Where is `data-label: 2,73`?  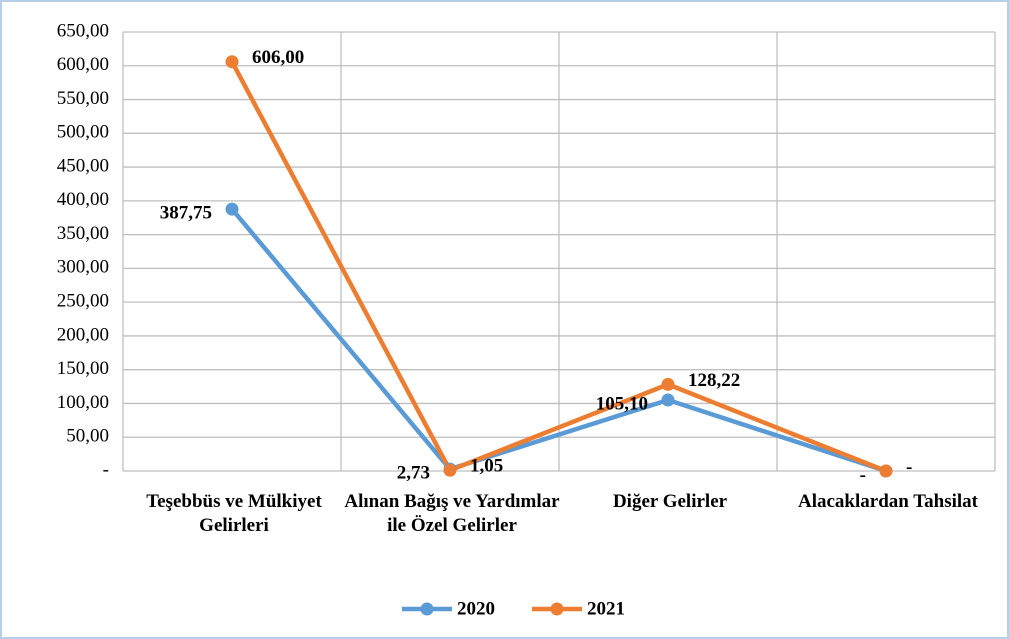
data-label: 2,73 is located at coordinates (413, 473).